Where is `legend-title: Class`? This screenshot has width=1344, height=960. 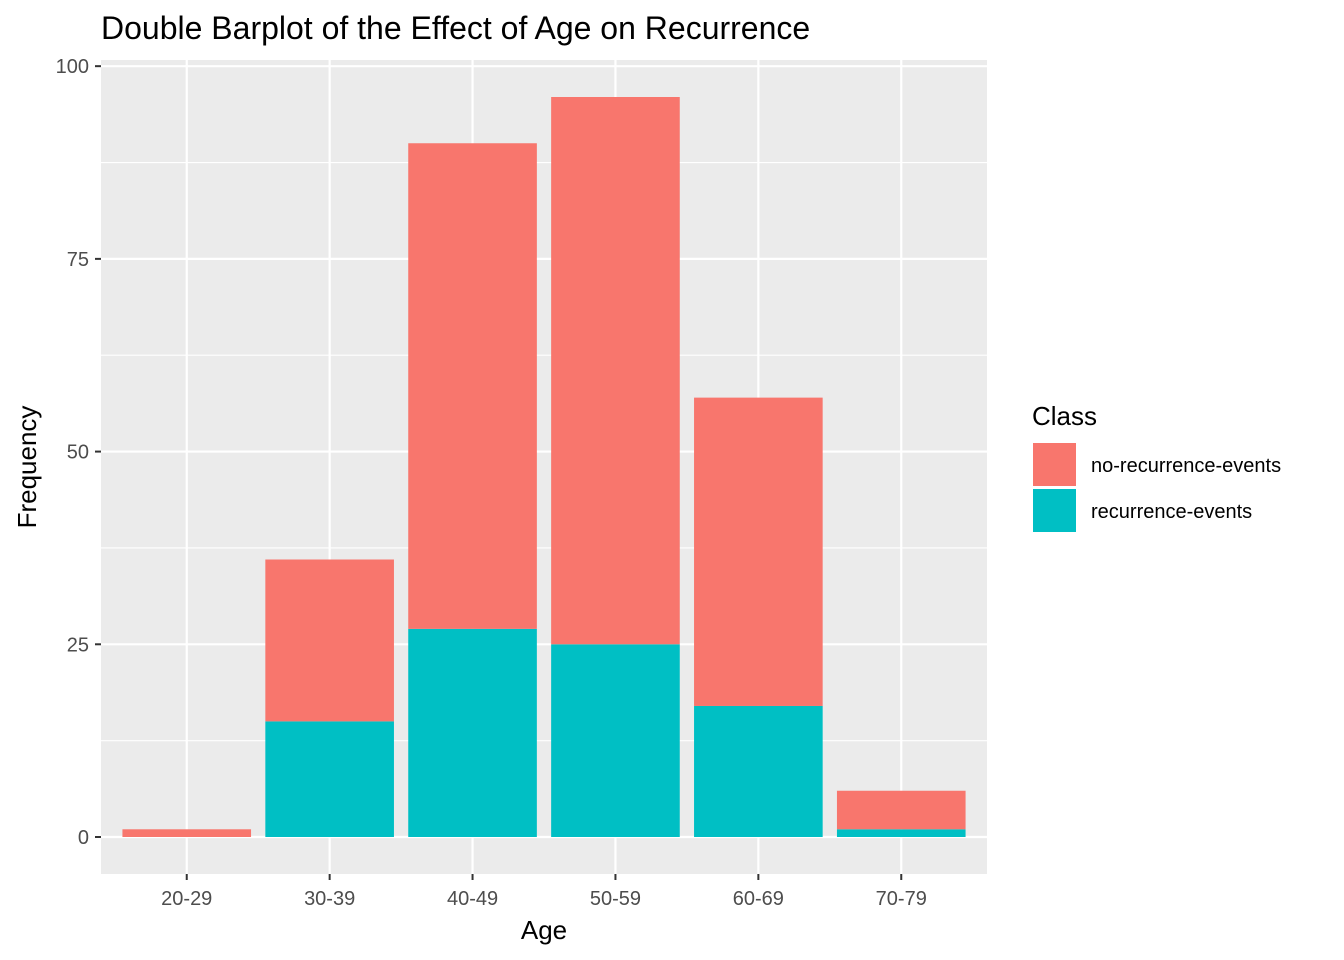 legend-title: Class is located at coordinates (1064, 416).